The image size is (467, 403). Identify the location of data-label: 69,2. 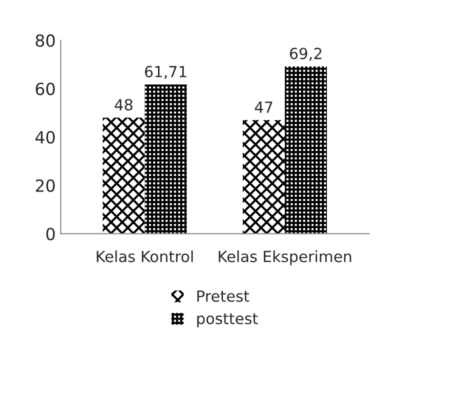
(306, 54).